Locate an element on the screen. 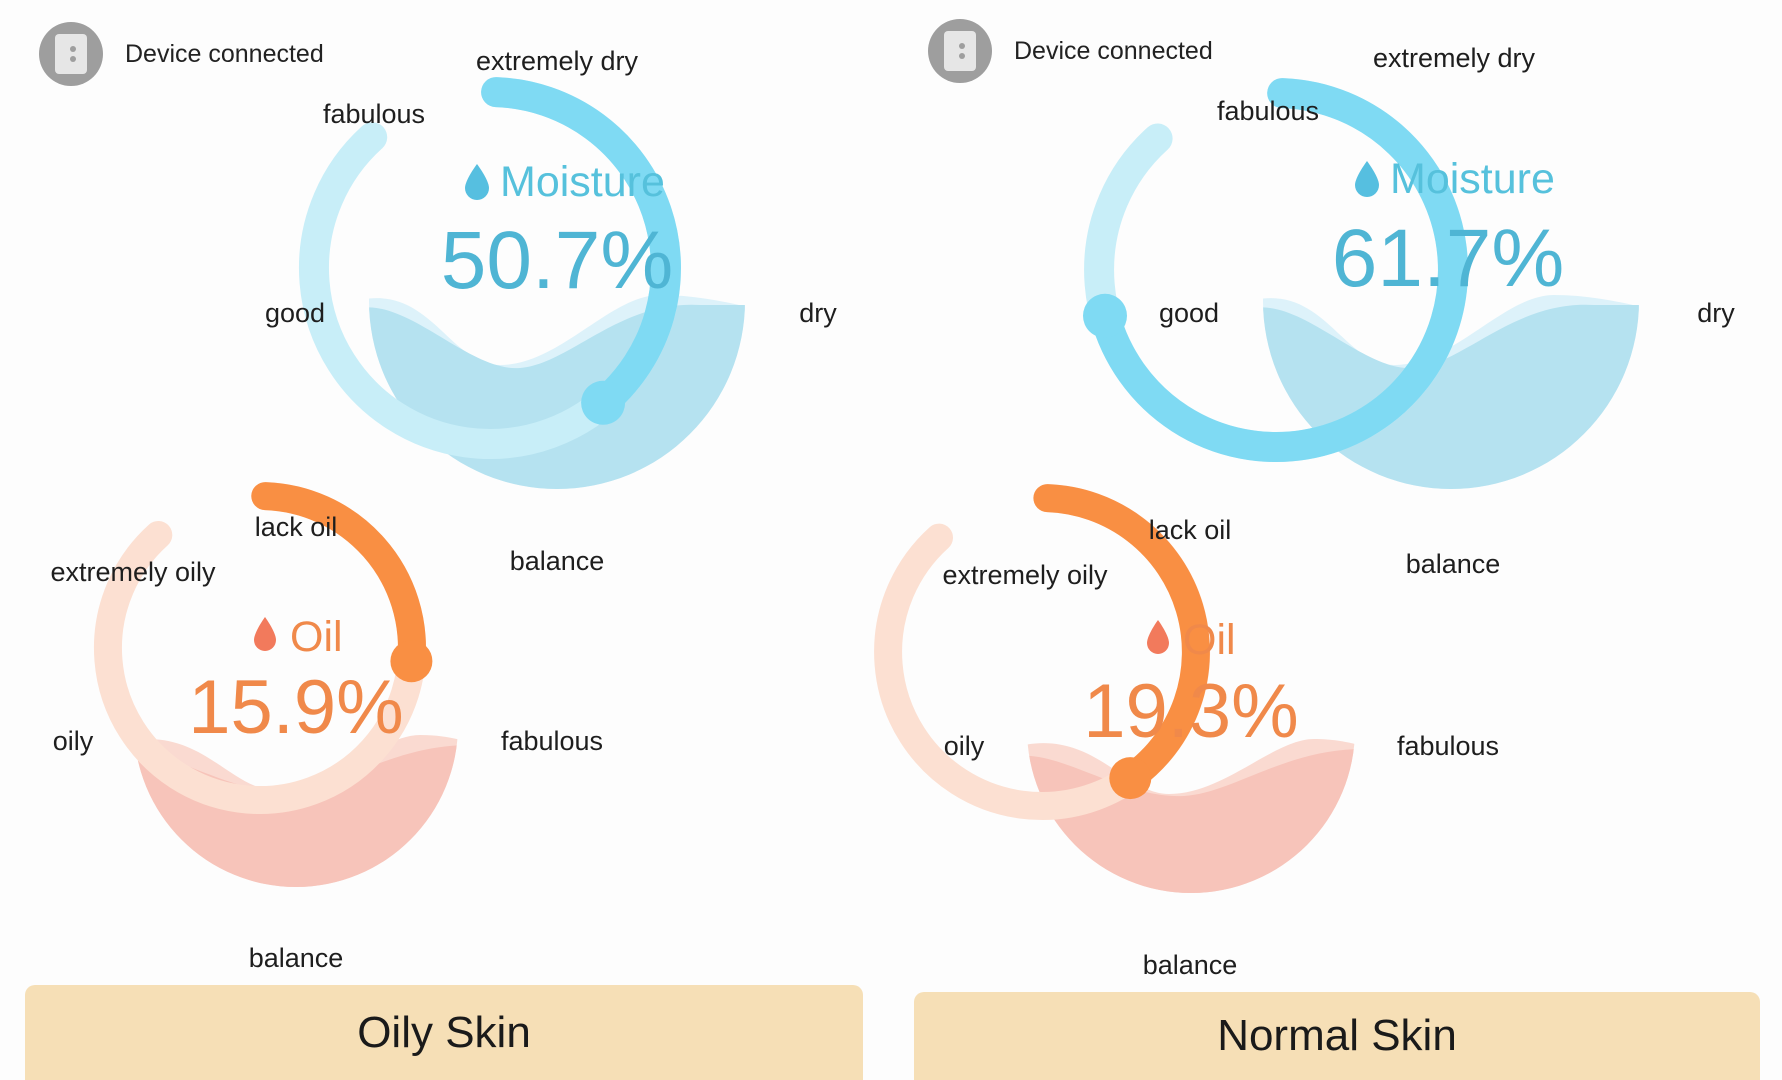 The height and width of the screenshot is (1080, 1782). moisture-value: 61.7% is located at coordinates (1448, 258).